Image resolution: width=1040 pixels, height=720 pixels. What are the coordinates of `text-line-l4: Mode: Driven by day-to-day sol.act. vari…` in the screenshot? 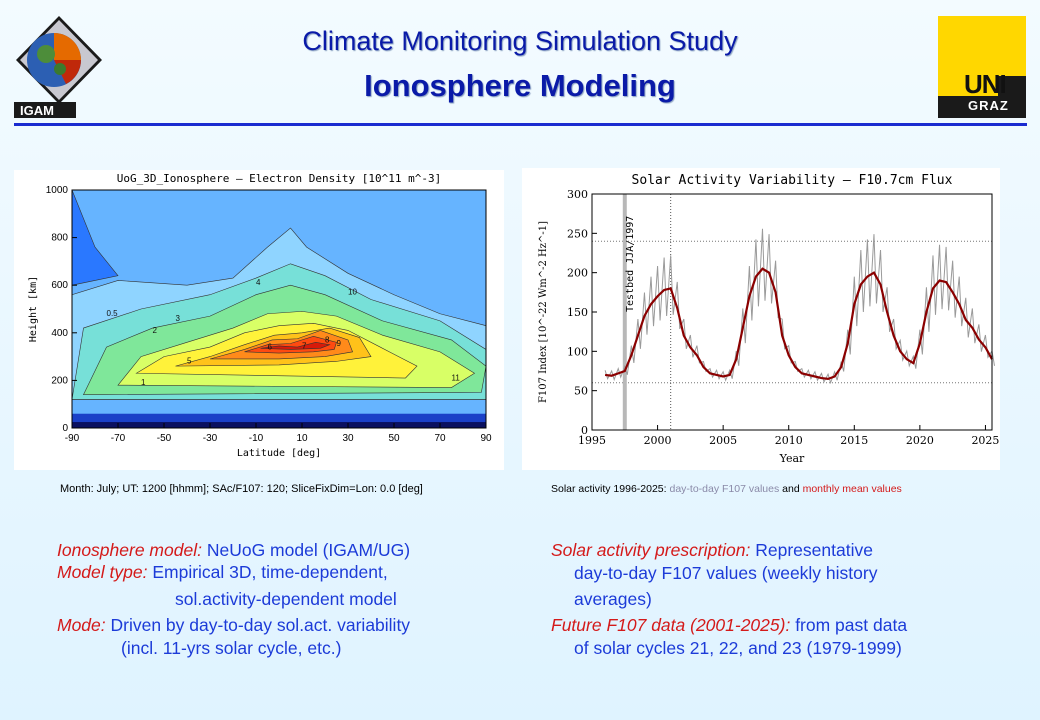 It's located at (233, 625).